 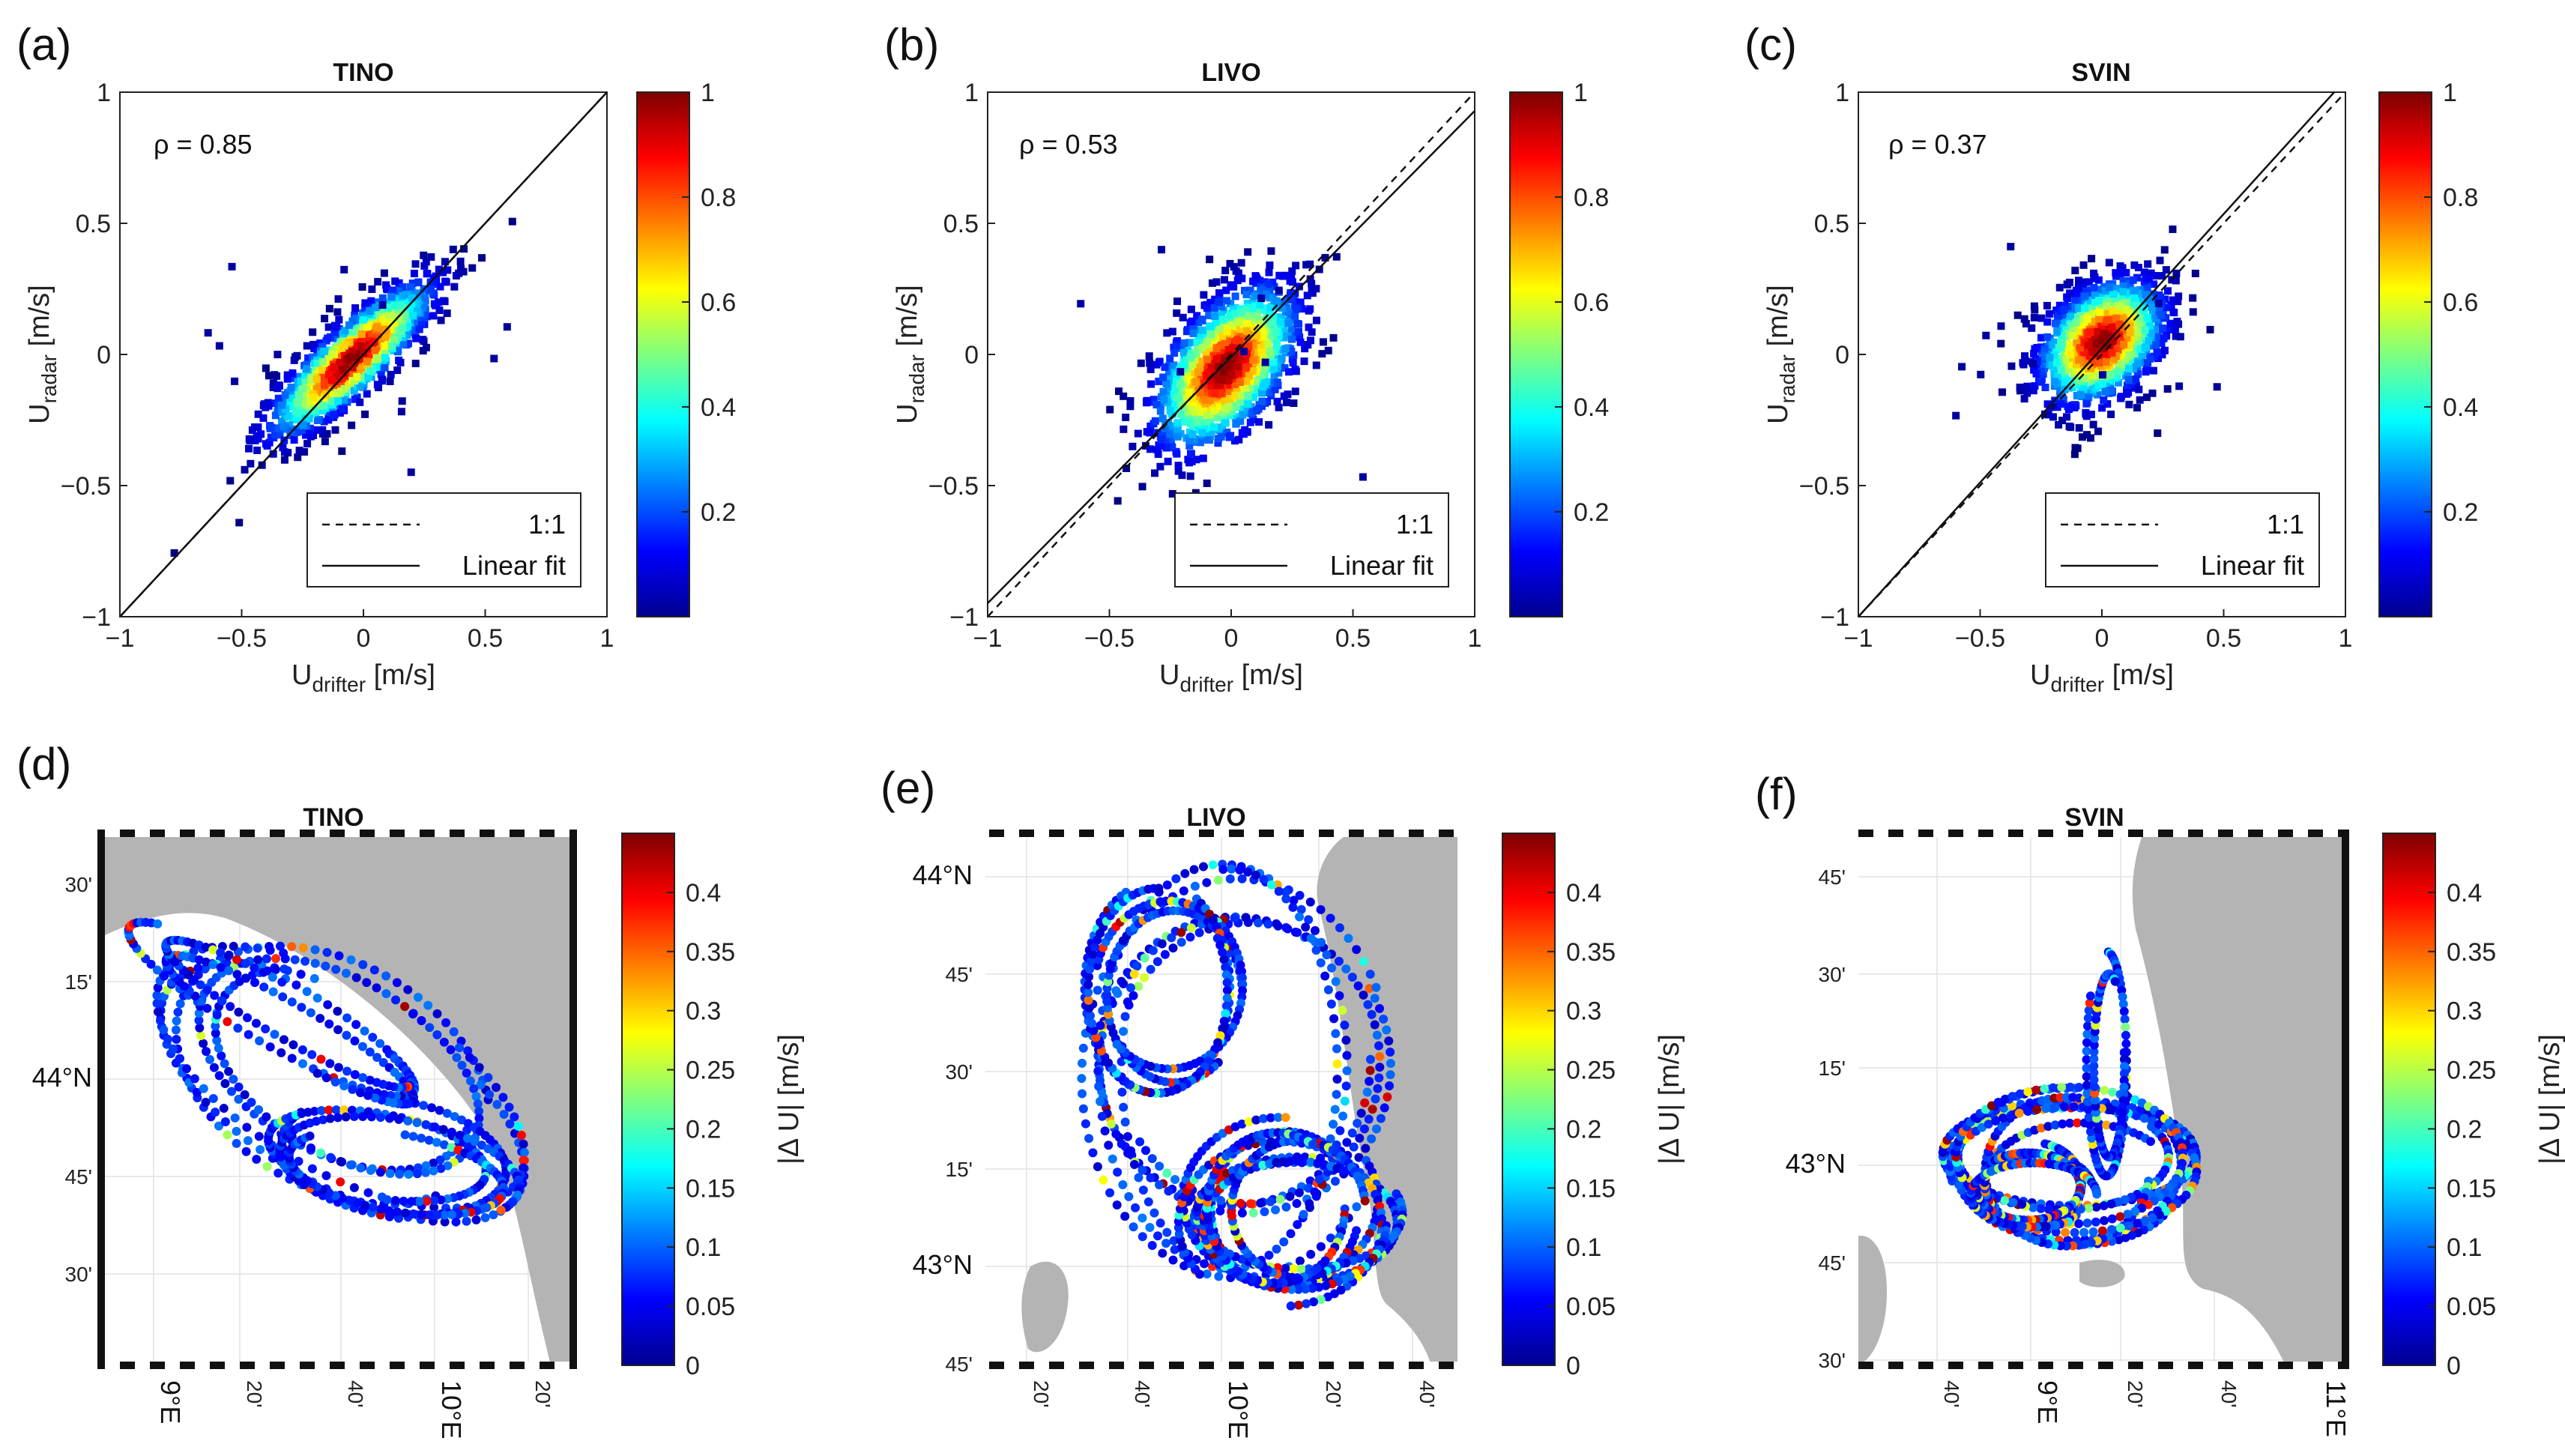 I want to click on legend-label-one-to-one: 1:1, so click(x=1415, y=524).